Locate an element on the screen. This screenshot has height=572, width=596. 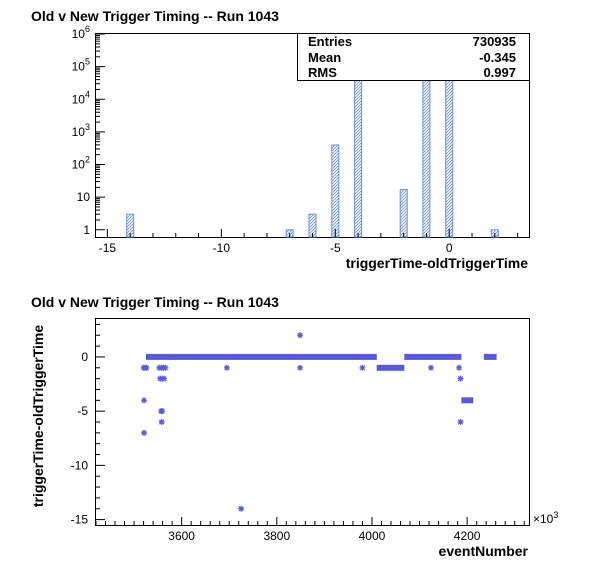
y-tick-label: 1 is located at coordinates (86, 230).